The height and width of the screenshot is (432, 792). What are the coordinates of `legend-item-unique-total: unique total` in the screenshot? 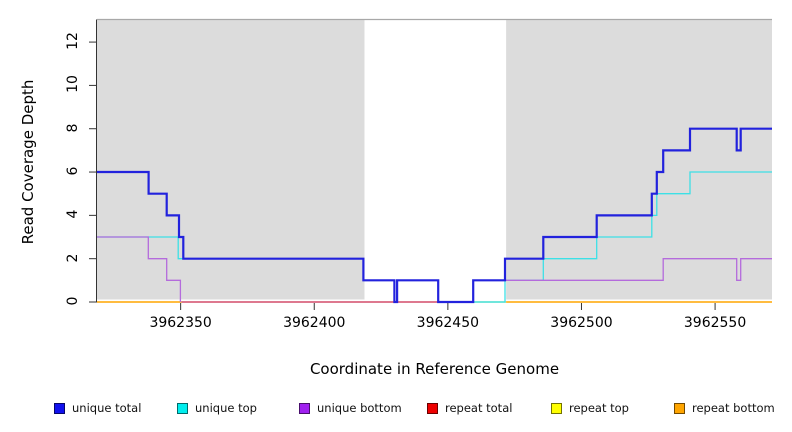 It's located at (97, 408).